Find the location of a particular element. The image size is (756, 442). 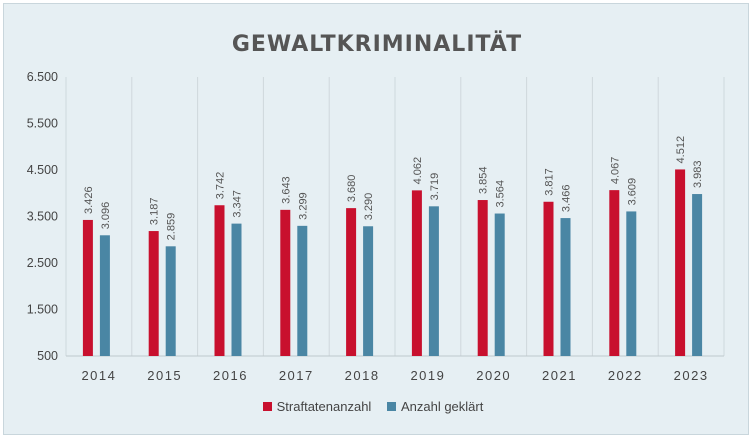

legend-label-straftatenanzahl: Straftatenanzahl is located at coordinates (324, 406).